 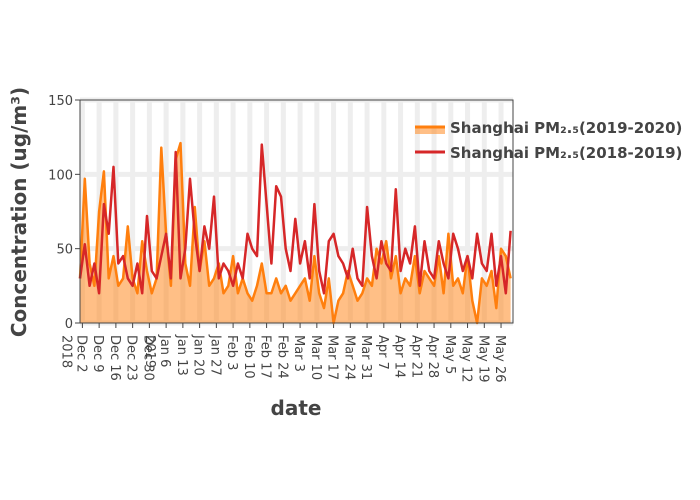 I want to click on x-tick-label: Dec 16, so click(x=114, y=358).